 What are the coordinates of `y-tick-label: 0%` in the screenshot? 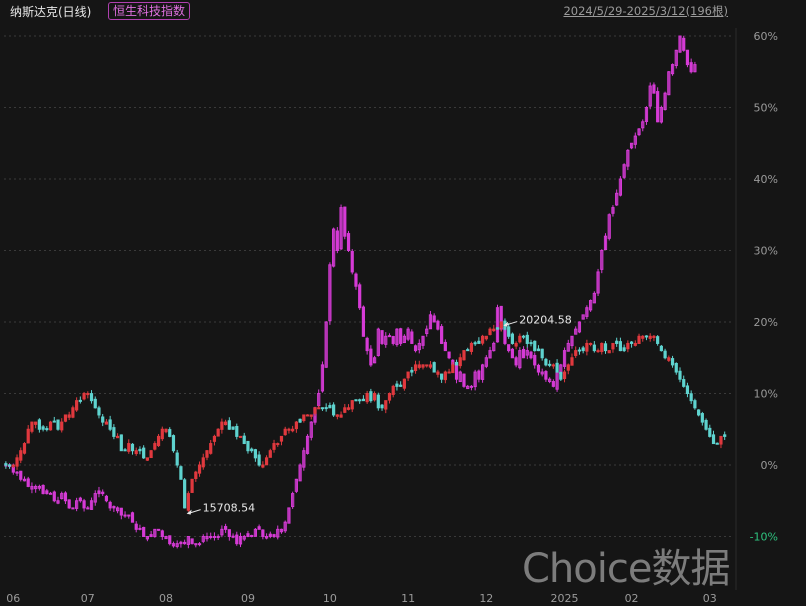 It's located at (769, 465).